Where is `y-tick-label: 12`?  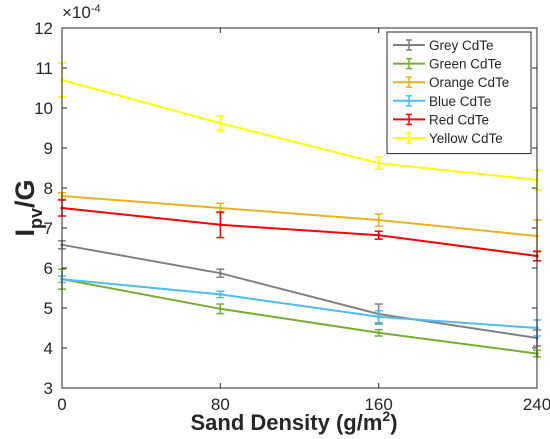 y-tick-label: 12 is located at coordinates (43, 28).